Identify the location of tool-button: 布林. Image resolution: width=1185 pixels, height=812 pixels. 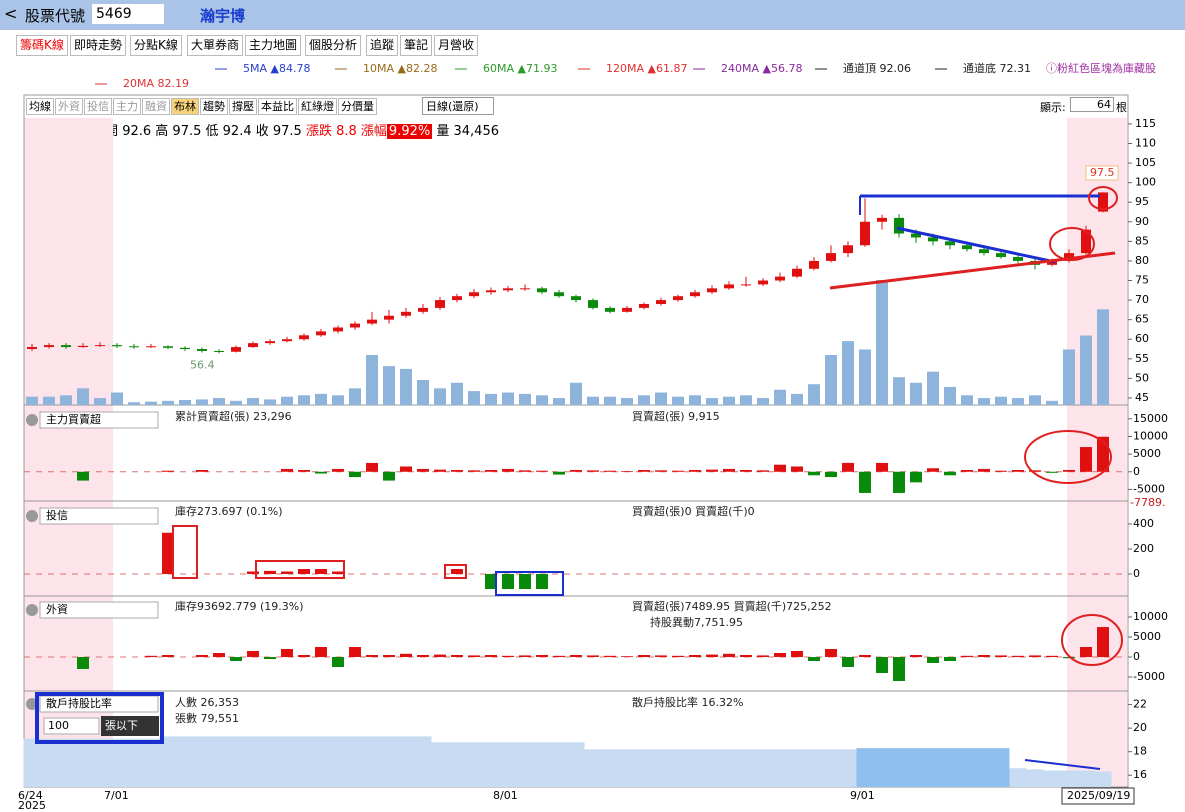
(185, 106).